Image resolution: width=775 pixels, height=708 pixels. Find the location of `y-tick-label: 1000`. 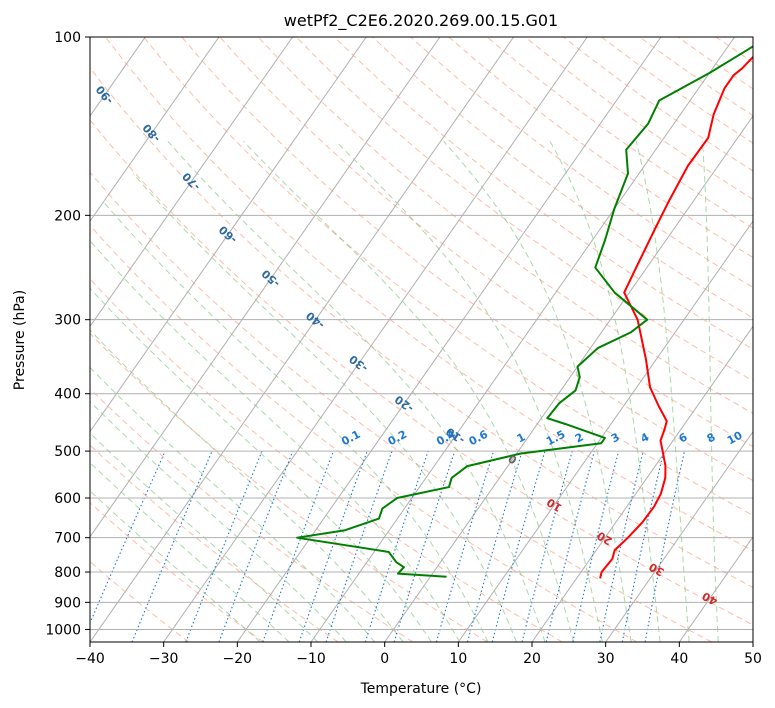

y-tick-label: 1000 is located at coordinates (63, 630).